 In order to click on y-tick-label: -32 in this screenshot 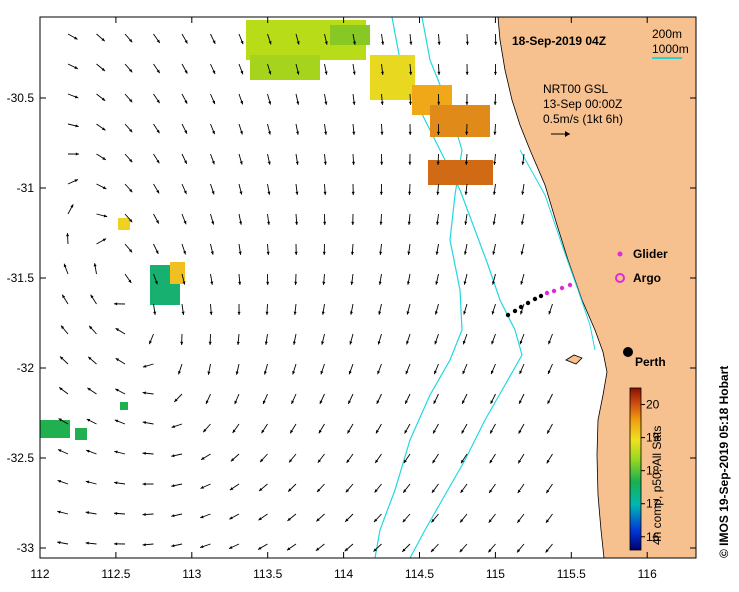, I will do `click(26, 368)`.